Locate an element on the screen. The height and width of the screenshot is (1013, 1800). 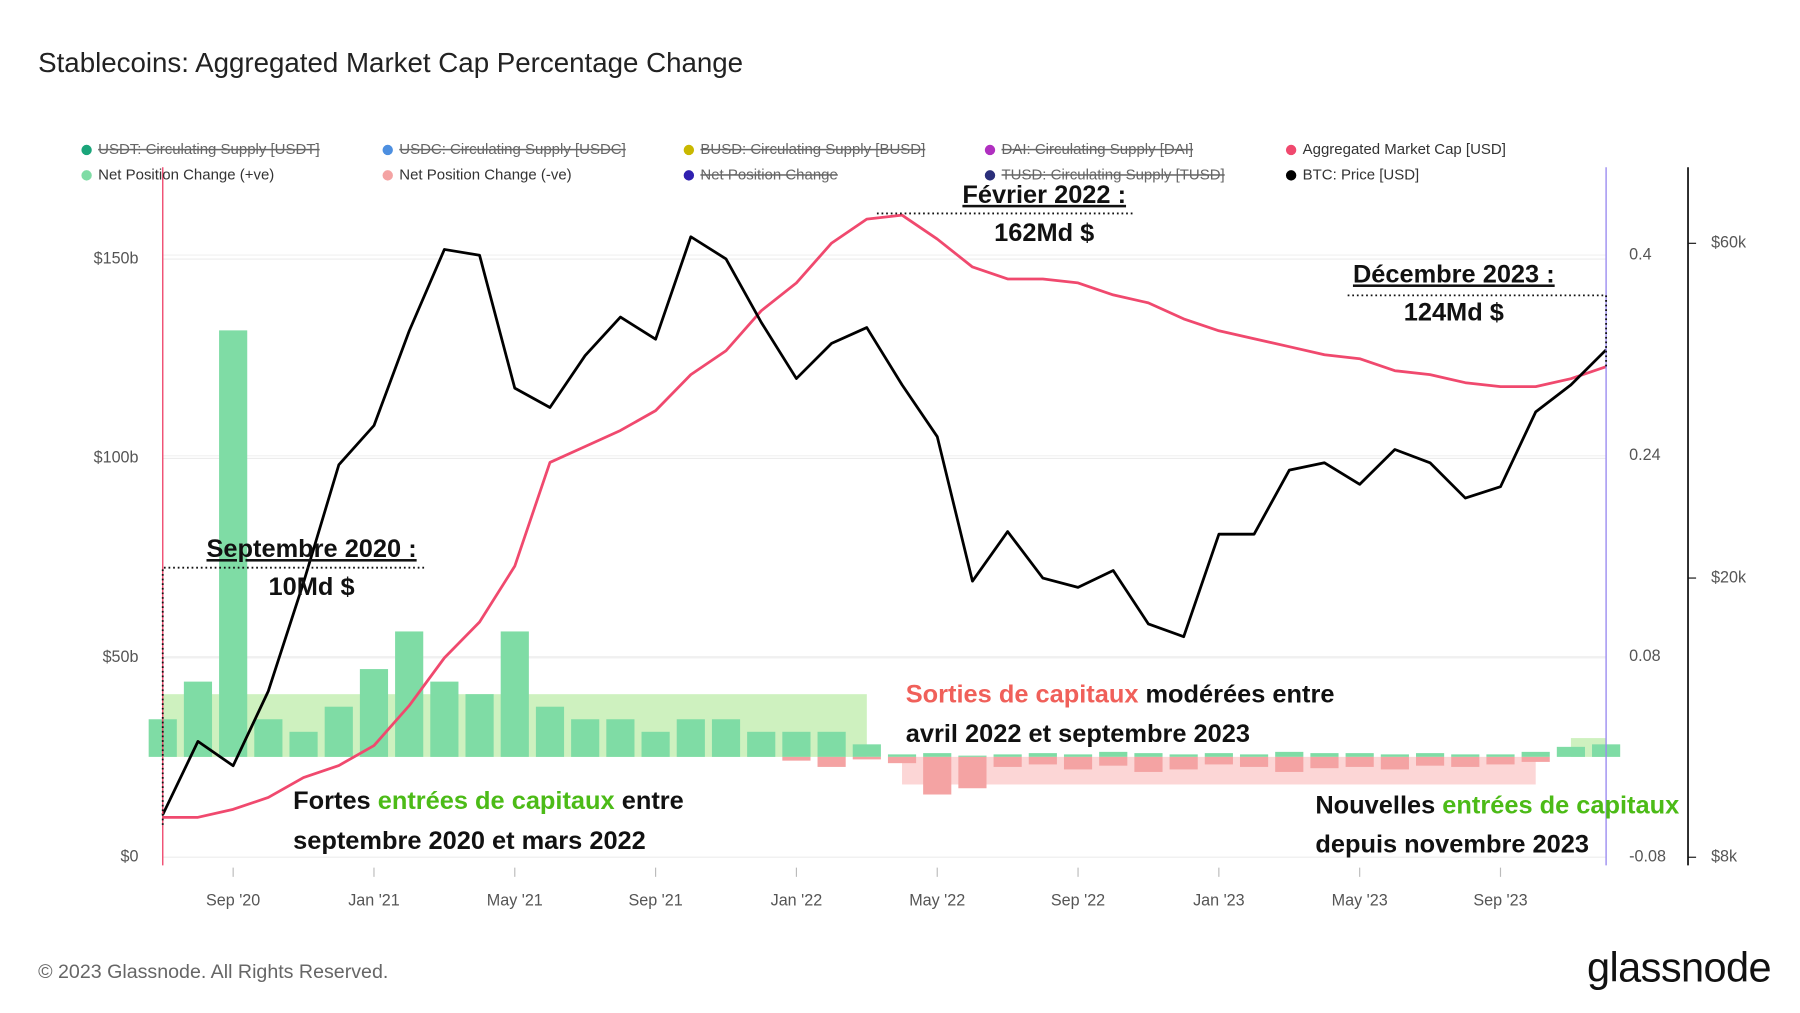
y2-tick-label: 0.4 is located at coordinates (1640, 254).